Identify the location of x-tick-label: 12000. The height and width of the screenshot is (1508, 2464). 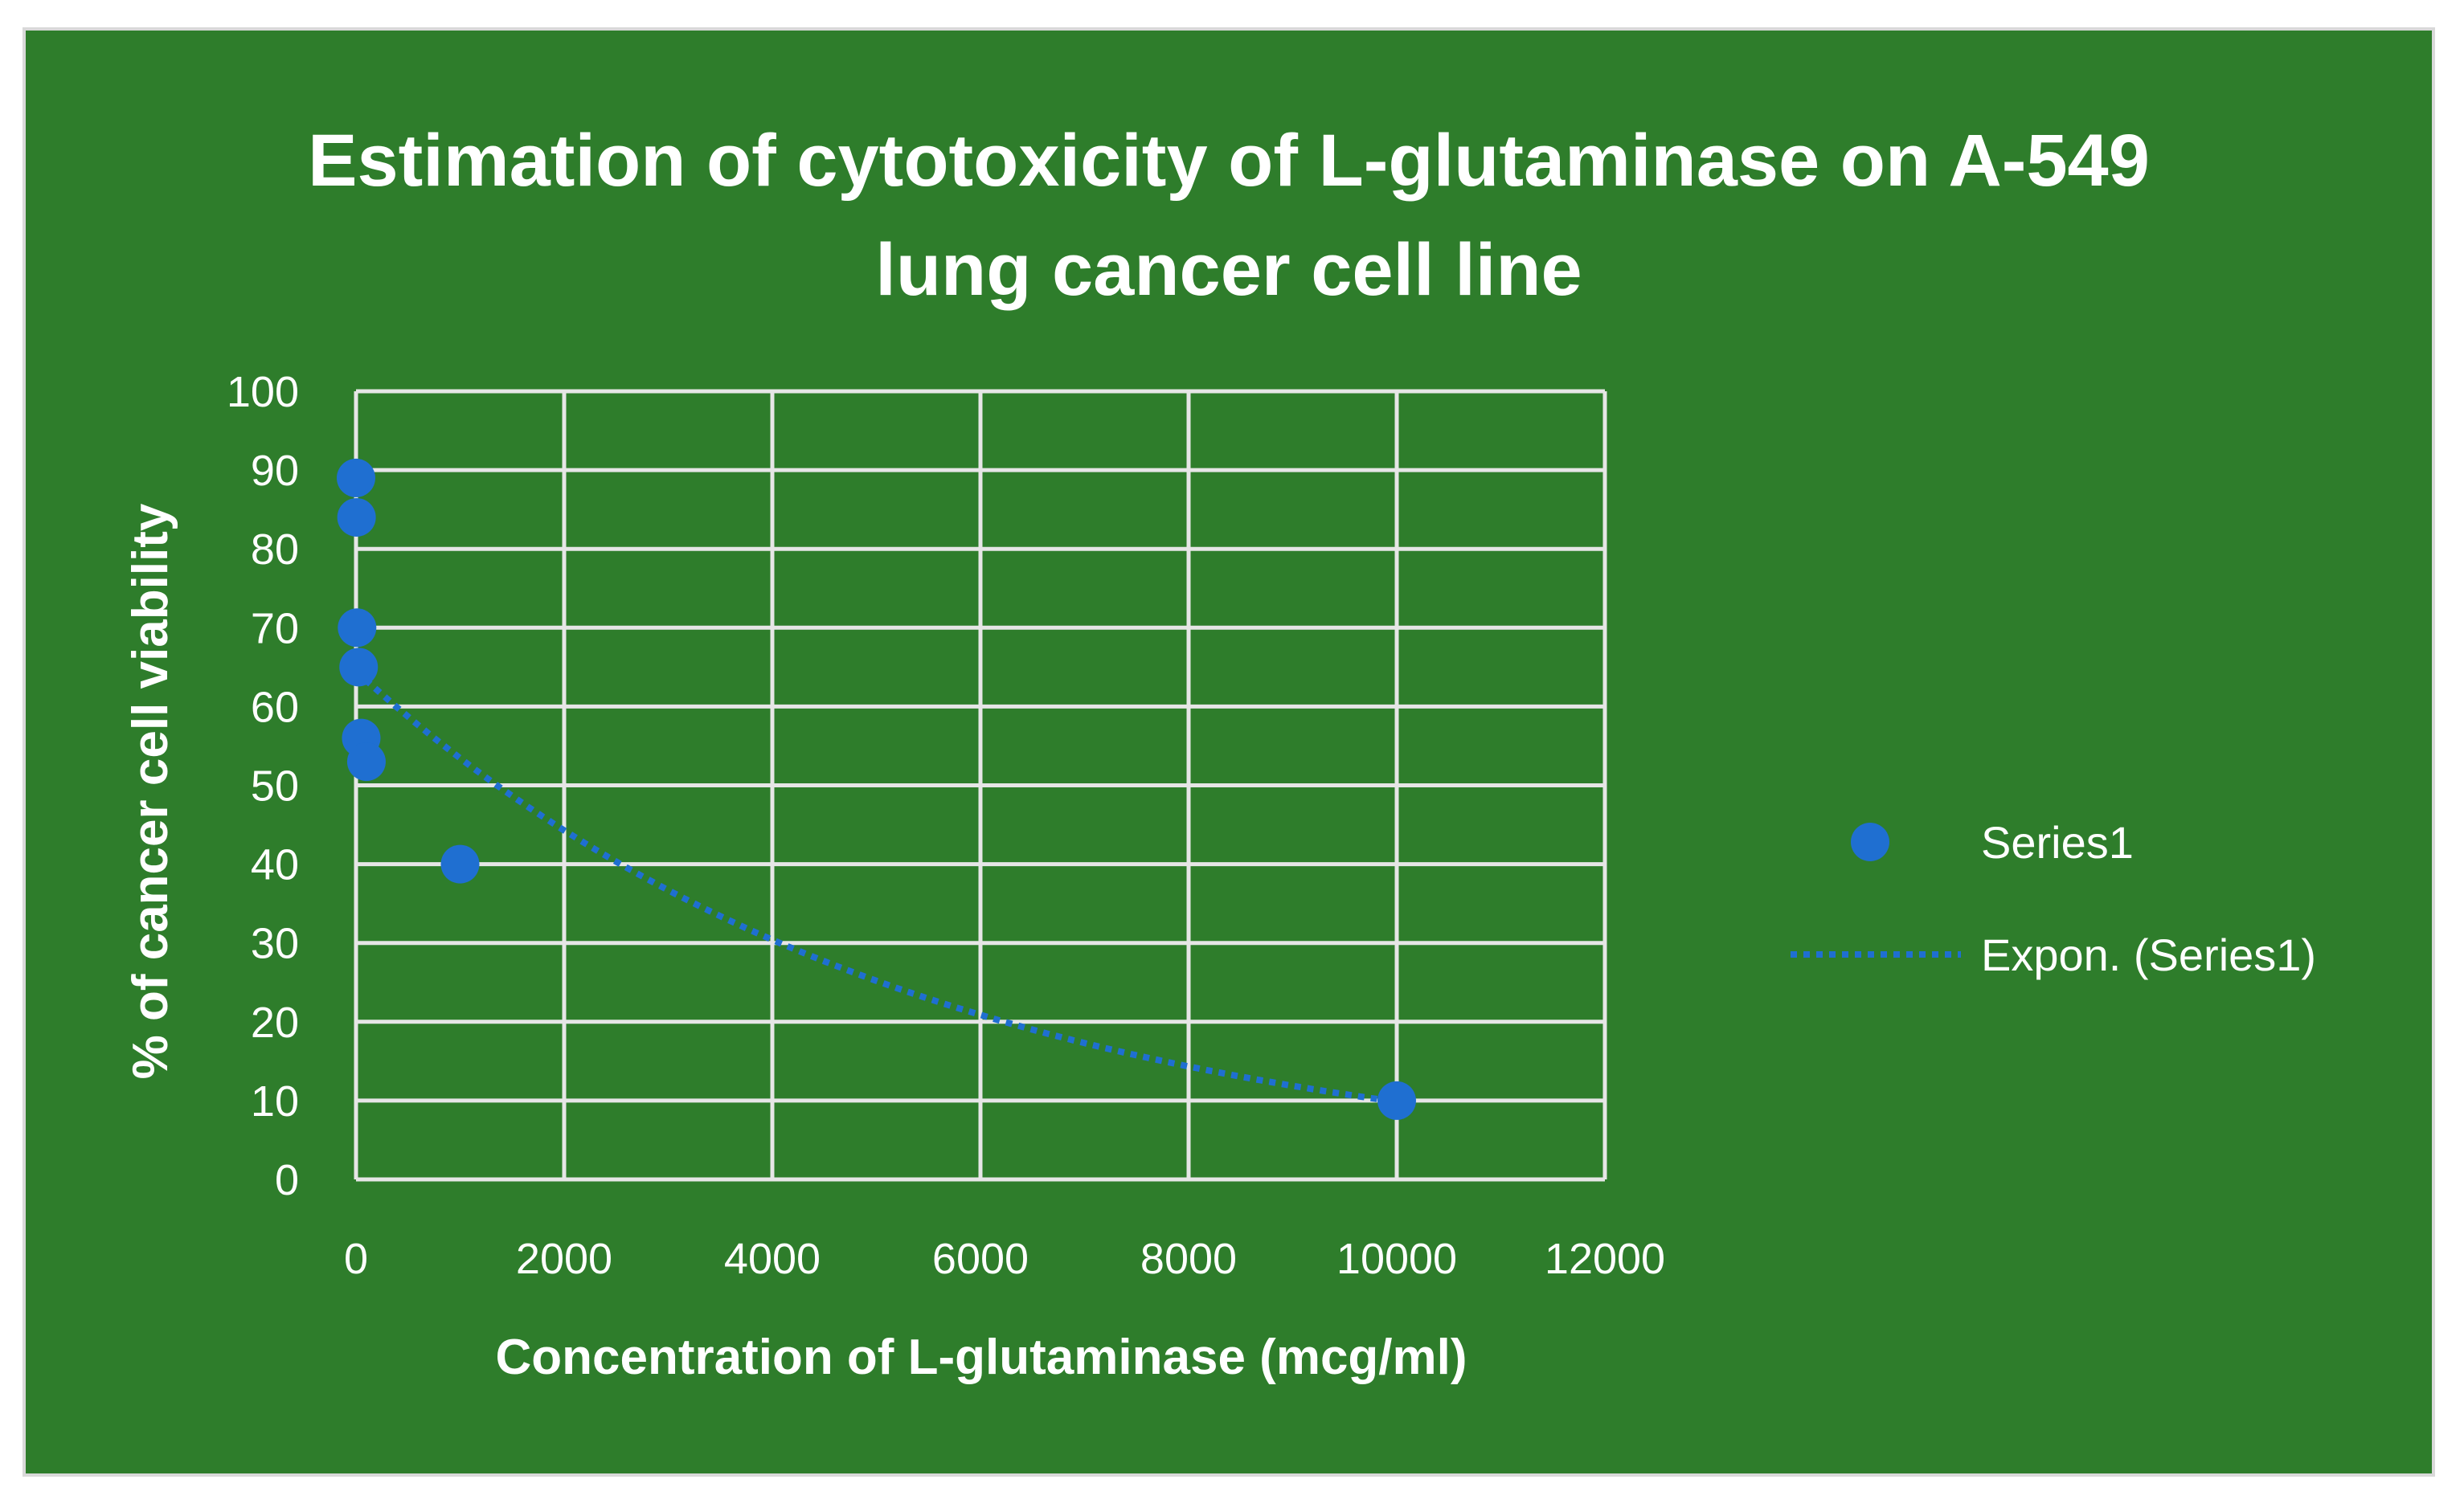
(1605, 1259).